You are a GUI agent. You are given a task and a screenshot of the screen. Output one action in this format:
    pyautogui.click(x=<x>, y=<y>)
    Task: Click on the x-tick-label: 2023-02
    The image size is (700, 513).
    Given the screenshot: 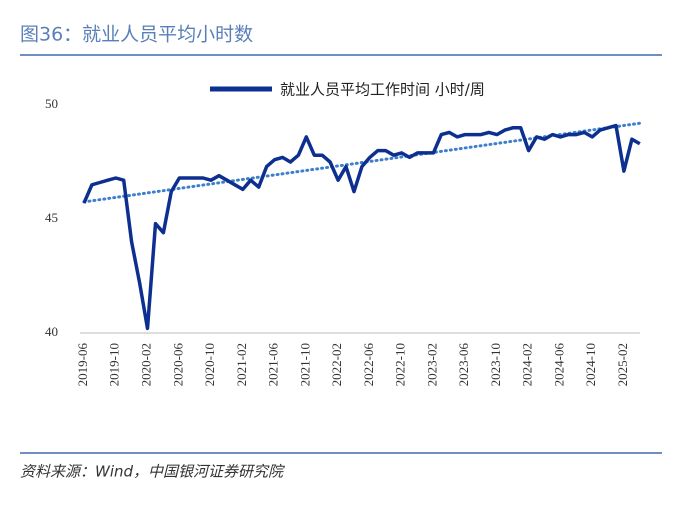 What is the action you would take?
    pyautogui.click(x=431, y=364)
    